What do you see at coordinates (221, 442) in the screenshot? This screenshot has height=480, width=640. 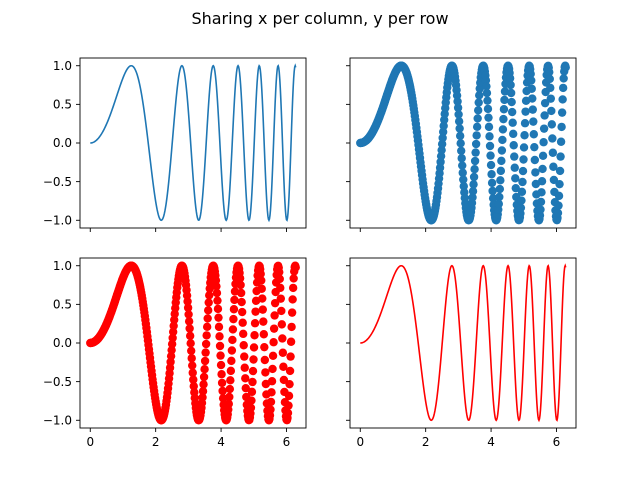 I see `x-tick-label: 4` at bounding box center [221, 442].